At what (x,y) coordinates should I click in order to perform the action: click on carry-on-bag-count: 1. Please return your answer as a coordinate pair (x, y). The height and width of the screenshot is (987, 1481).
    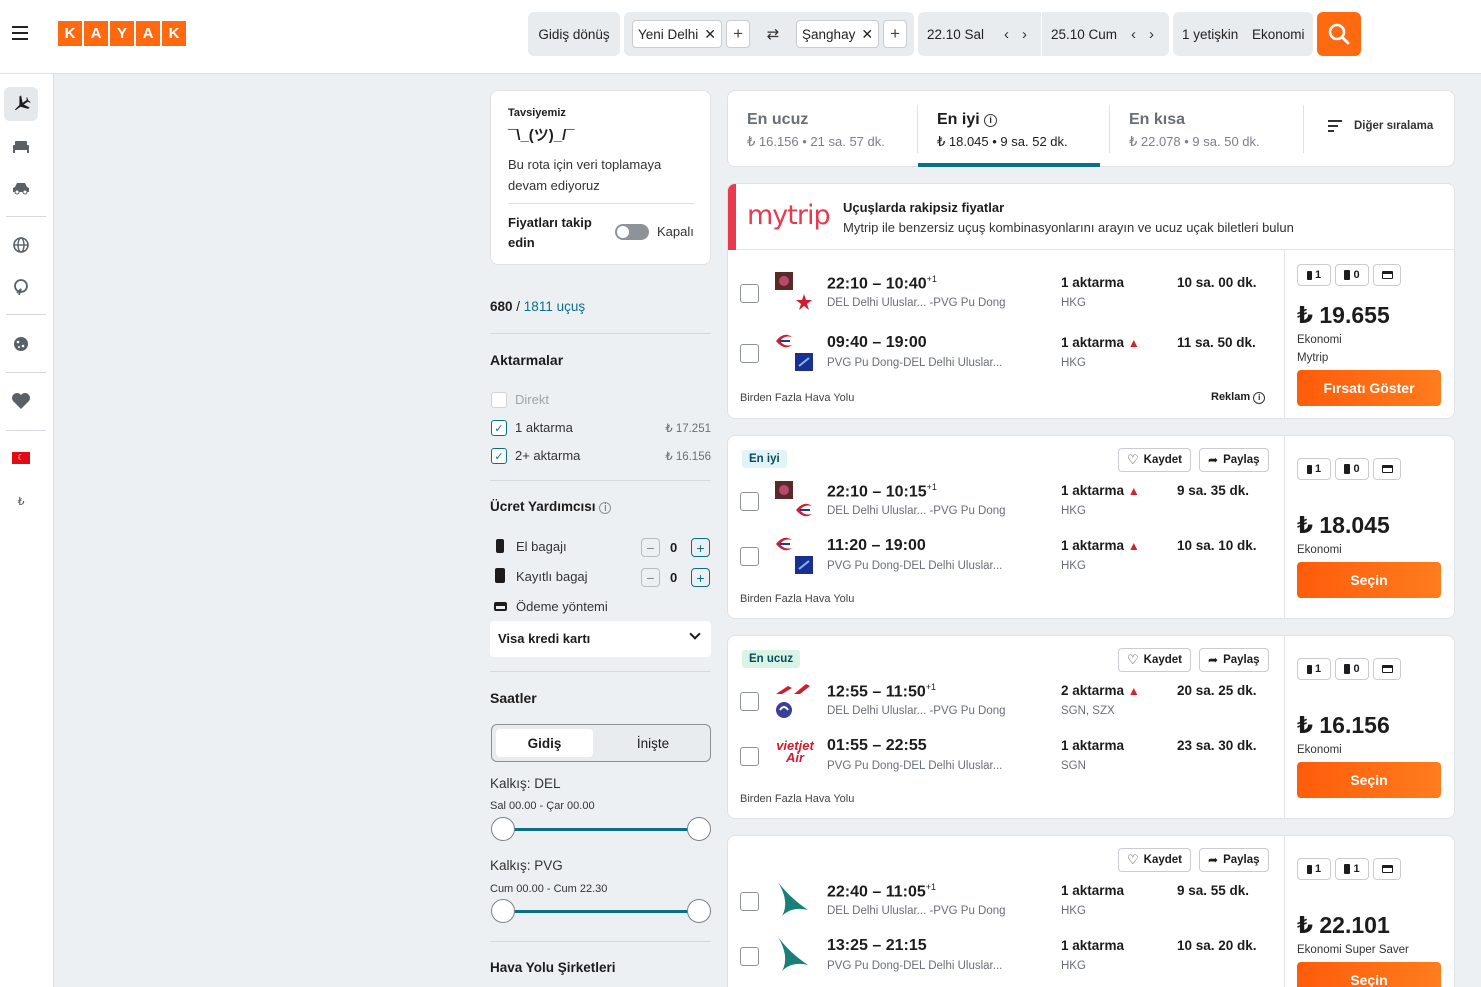
    Looking at the image, I should click on (1314, 669).